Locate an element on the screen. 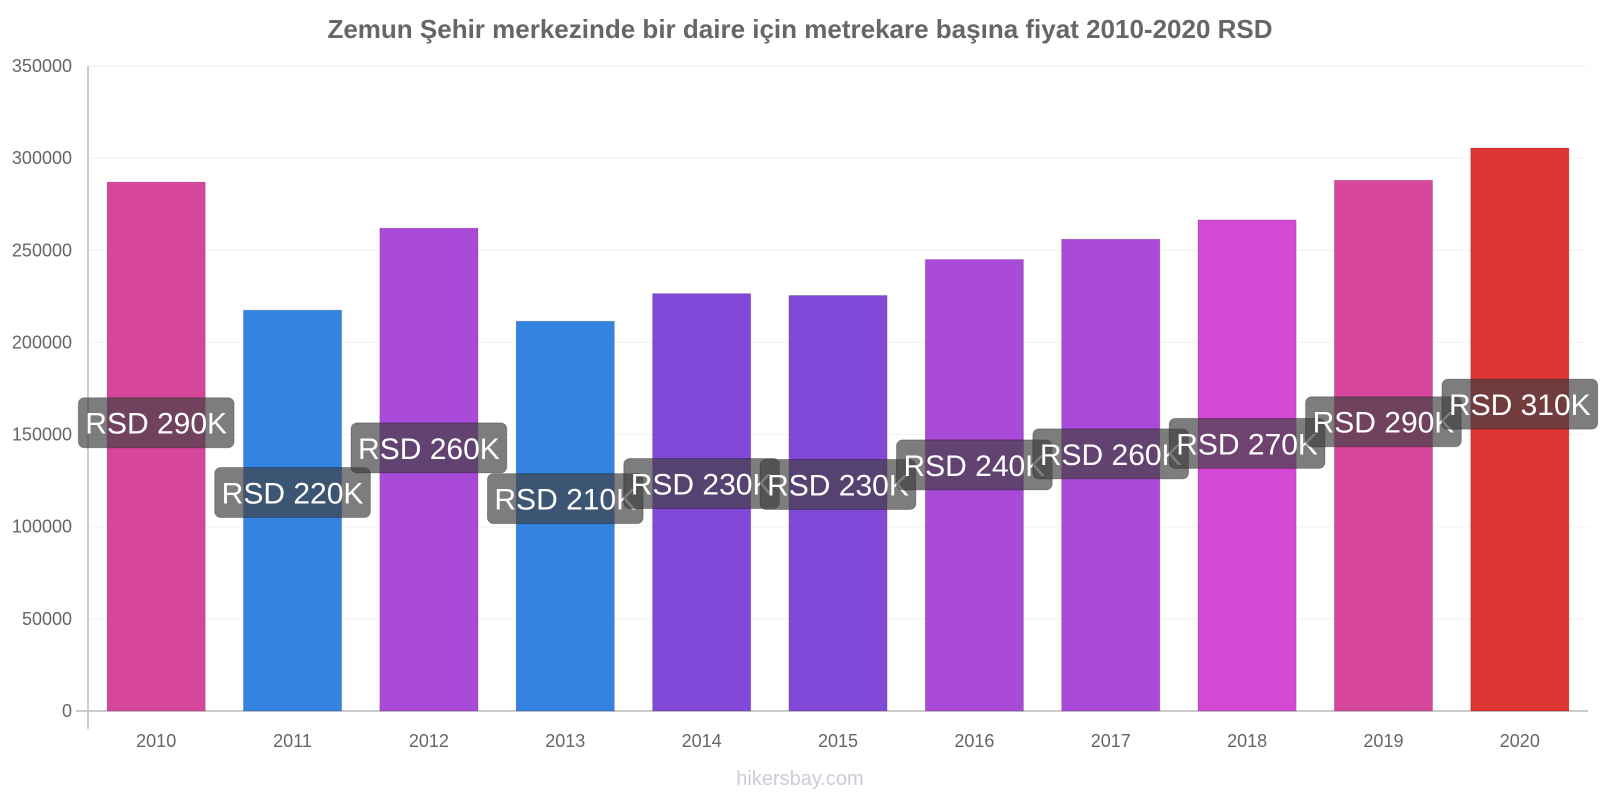 The width and height of the screenshot is (1600, 800). y-tick-label: 100000 is located at coordinates (42, 527).